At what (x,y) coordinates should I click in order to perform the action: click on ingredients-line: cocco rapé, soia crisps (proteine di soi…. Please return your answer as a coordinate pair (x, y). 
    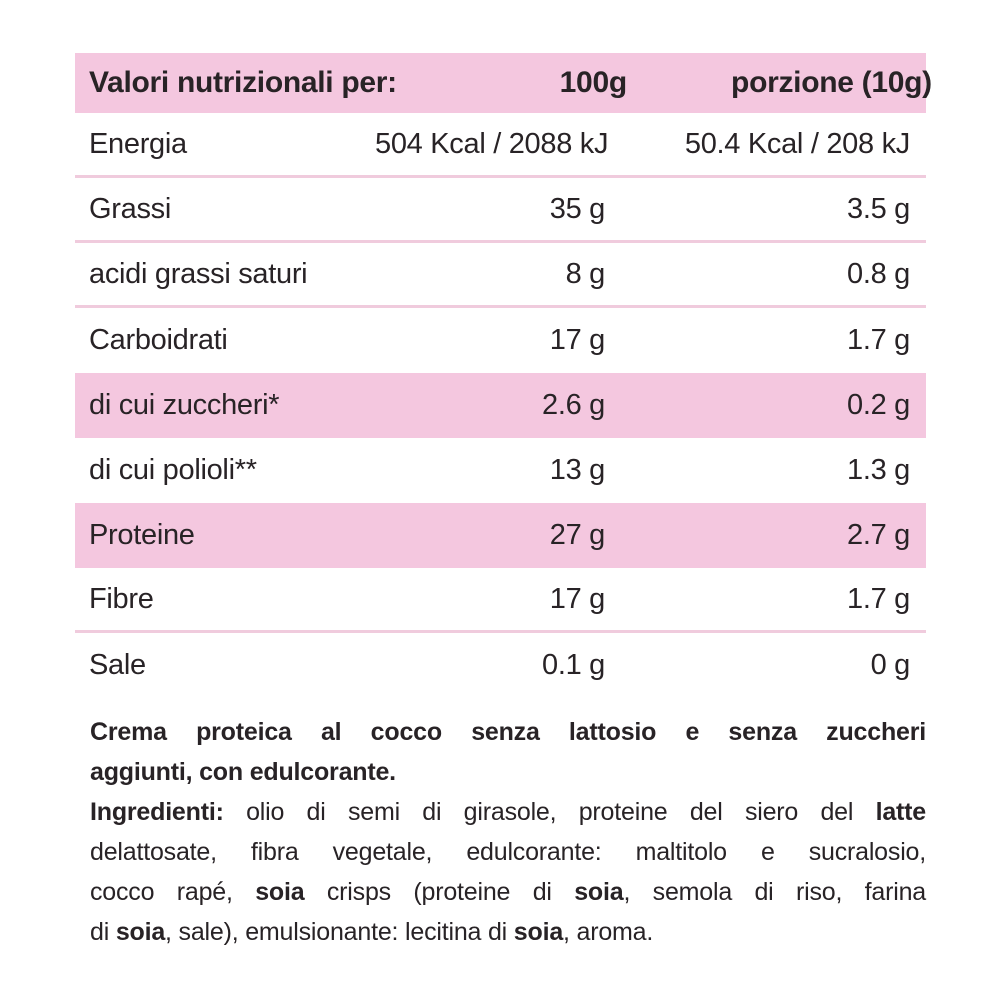
    Looking at the image, I should click on (508, 892).